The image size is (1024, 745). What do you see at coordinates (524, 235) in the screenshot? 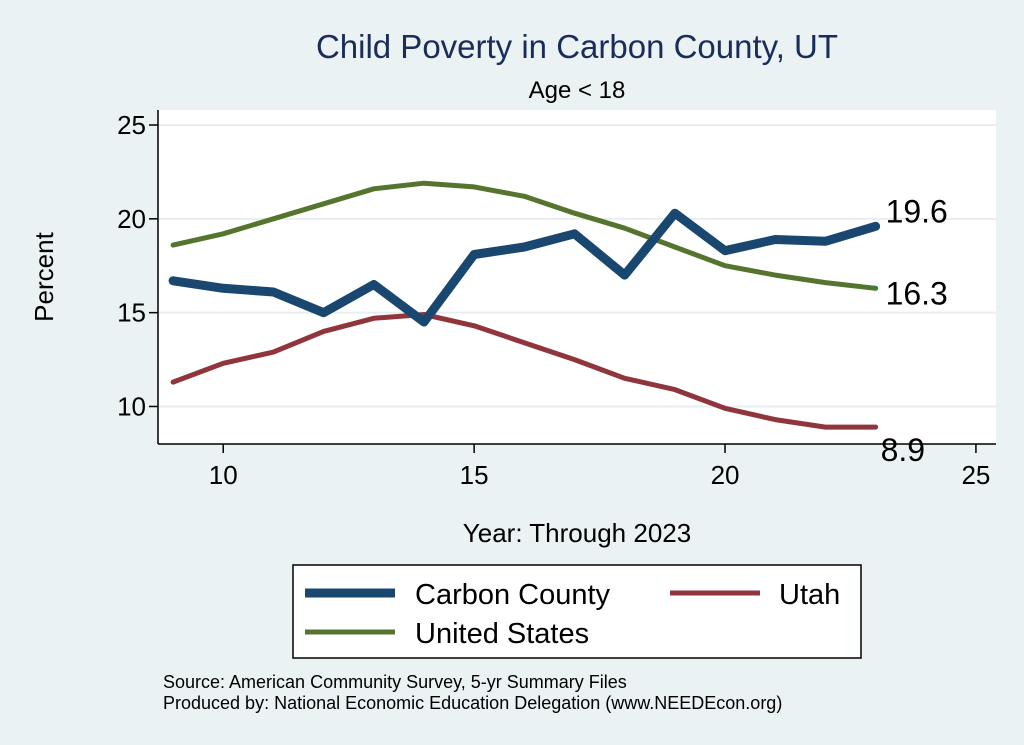
I see `series-line-united-states` at bounding box center [524, 235].